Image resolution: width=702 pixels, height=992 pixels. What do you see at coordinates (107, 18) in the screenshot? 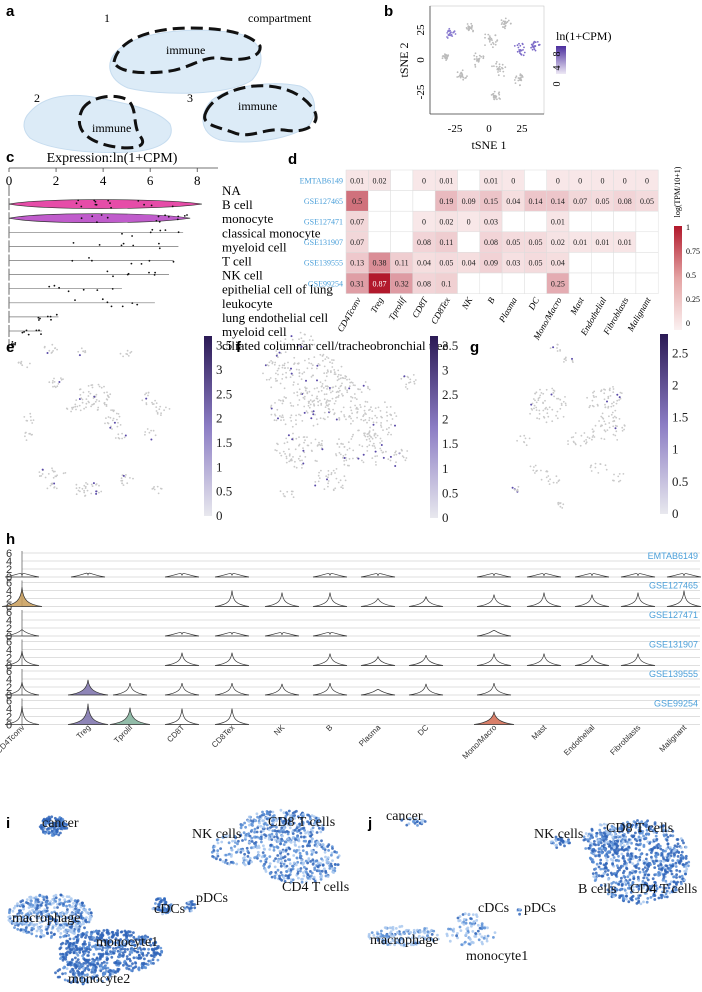
I see `cluster-1-label: 1` at bounding box center [107, 18].